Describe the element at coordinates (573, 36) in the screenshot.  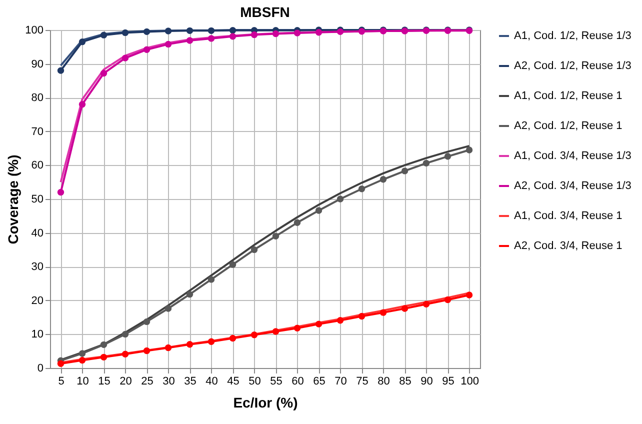
I see `legend-label: A1, Cod. 1/2, Reuse 1/3` at that location.